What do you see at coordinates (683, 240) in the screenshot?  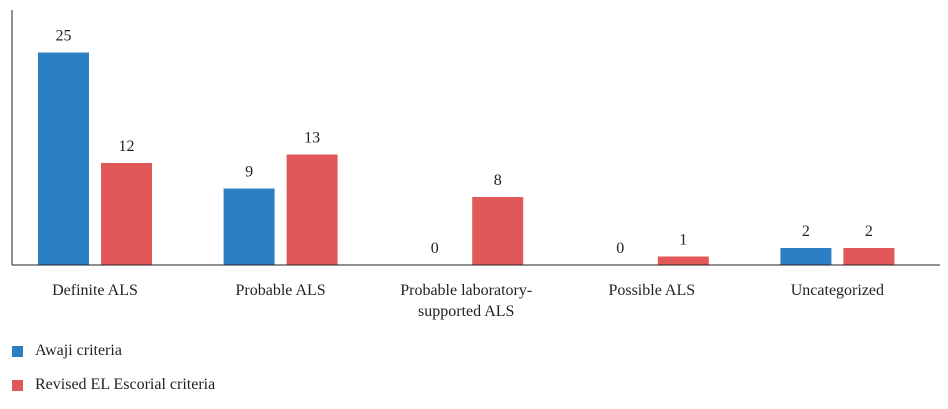 I see `value-label-3-1: 1` at bounding box center [683, 240].